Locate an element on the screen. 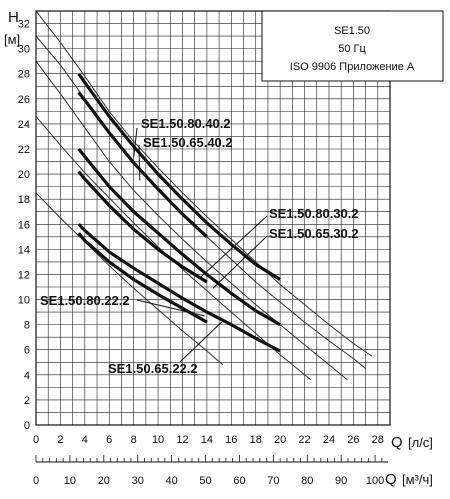 This screenshot has width=450, height=499. x-tick-label: 22 is located at coordinates (304, 440).